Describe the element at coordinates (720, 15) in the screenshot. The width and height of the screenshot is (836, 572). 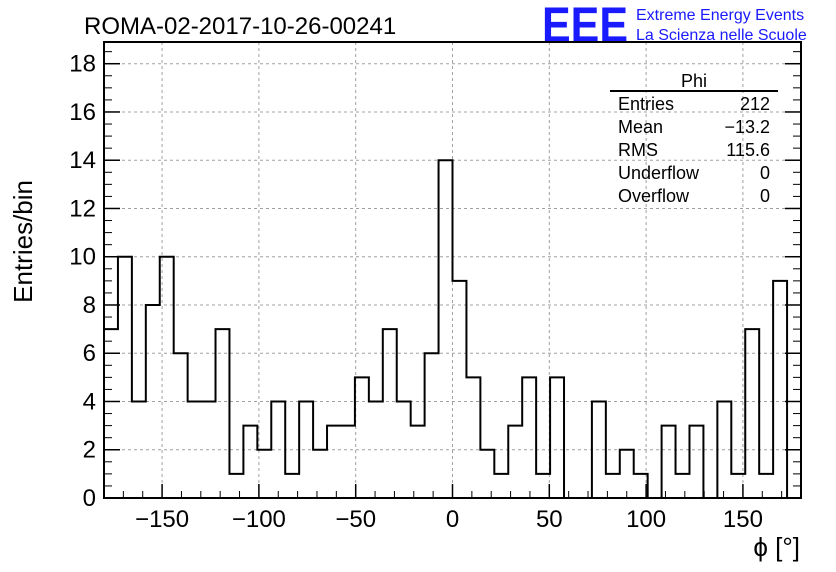
I see `logo-subtitle-line1: Extreme Energy Events` at that location.